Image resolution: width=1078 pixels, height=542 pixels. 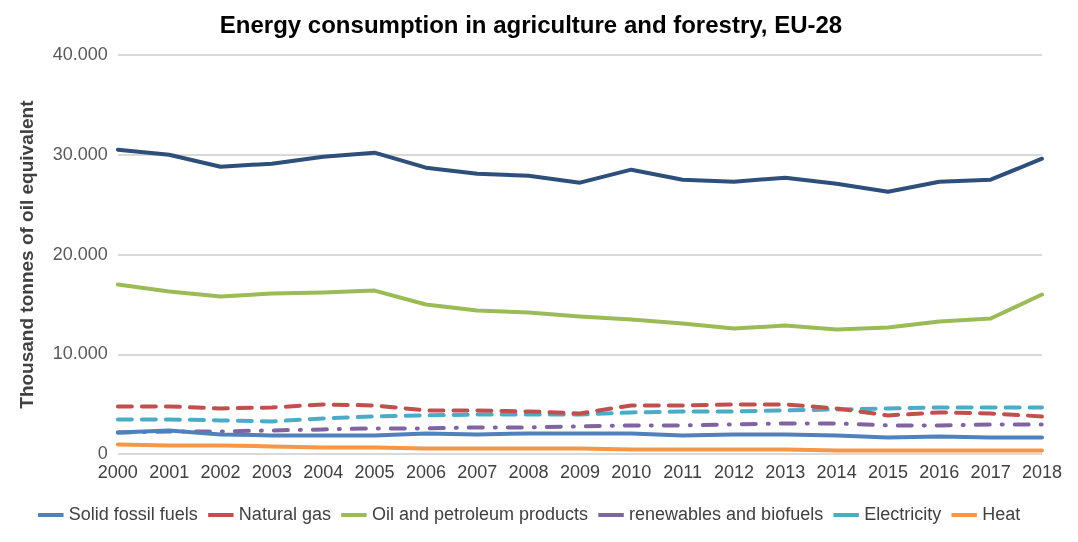 I want to click on x-tick-label: 2002, so click(x=220, y=472).